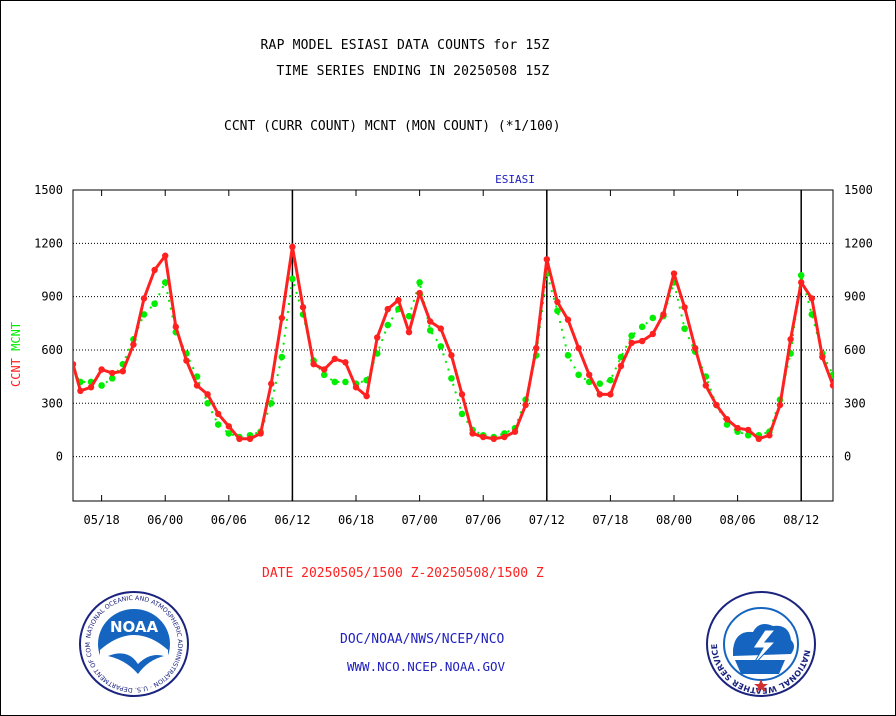  I want to click on x-tick-label: 06/06, so click(229, 520).